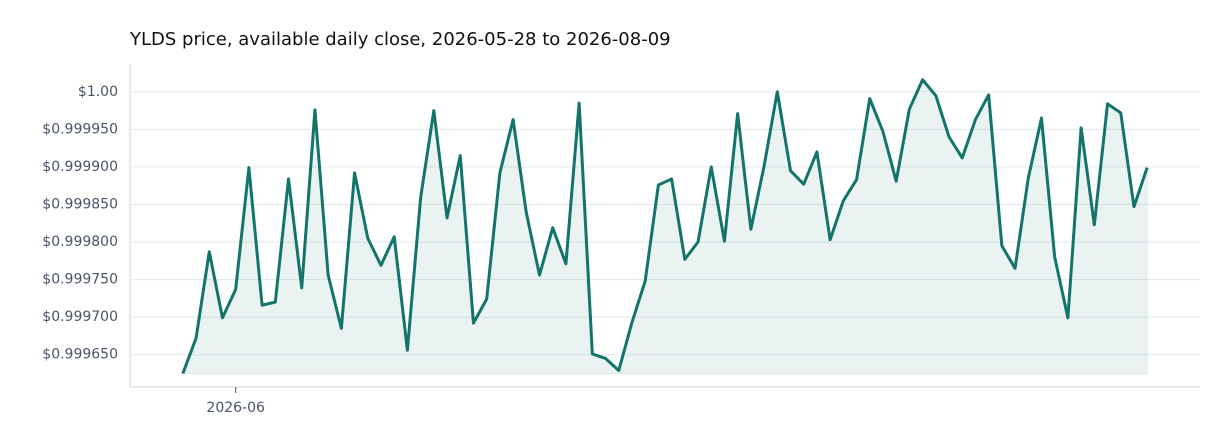  Describe the element at coordinates (80, 317) in the screenshot. I see `y-tick-label: $0.999700` at that location.